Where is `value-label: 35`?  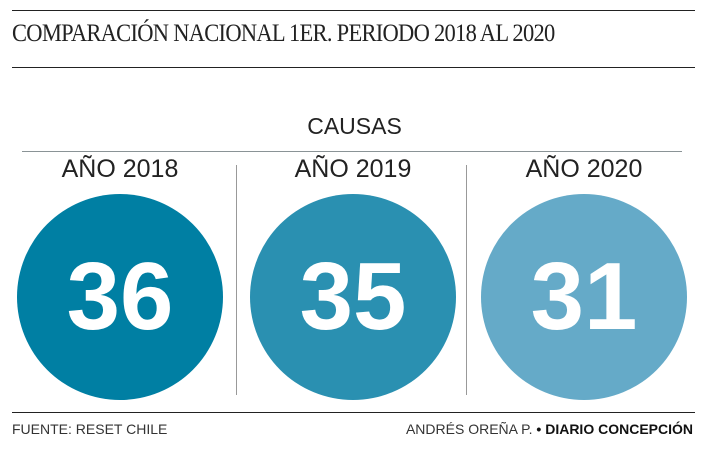
value-label: 35 is located at coordinates (353, 296).